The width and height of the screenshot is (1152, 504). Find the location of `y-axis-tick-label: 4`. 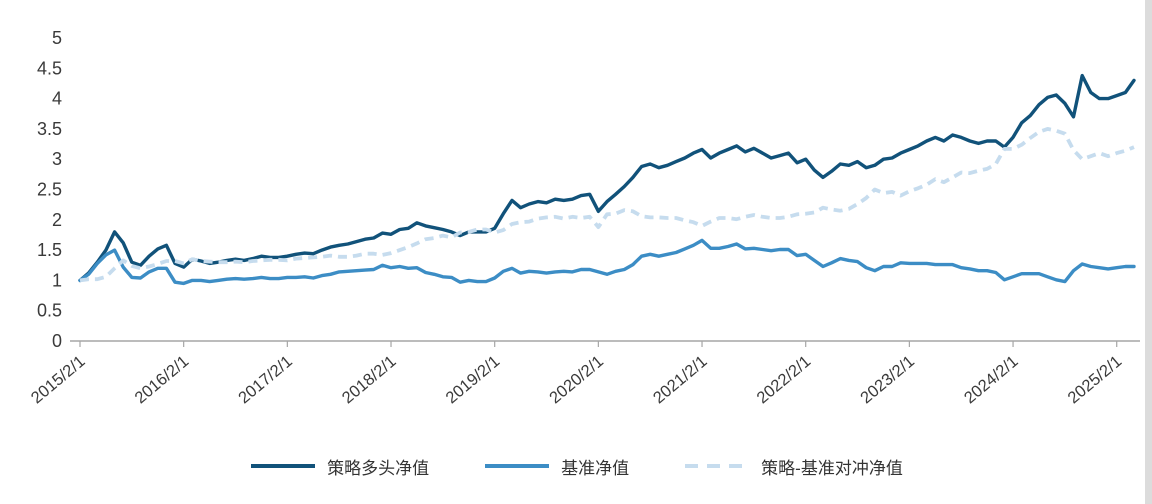

y-axis-tick-label: 4 is located at coordinates (57, 99).